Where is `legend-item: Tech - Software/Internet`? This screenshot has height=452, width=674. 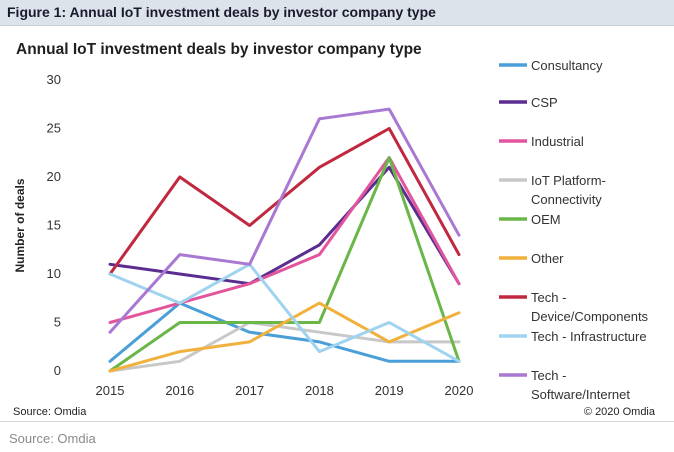 legend-item: Tech - Software/Internet is located at coordinates (564, 385).